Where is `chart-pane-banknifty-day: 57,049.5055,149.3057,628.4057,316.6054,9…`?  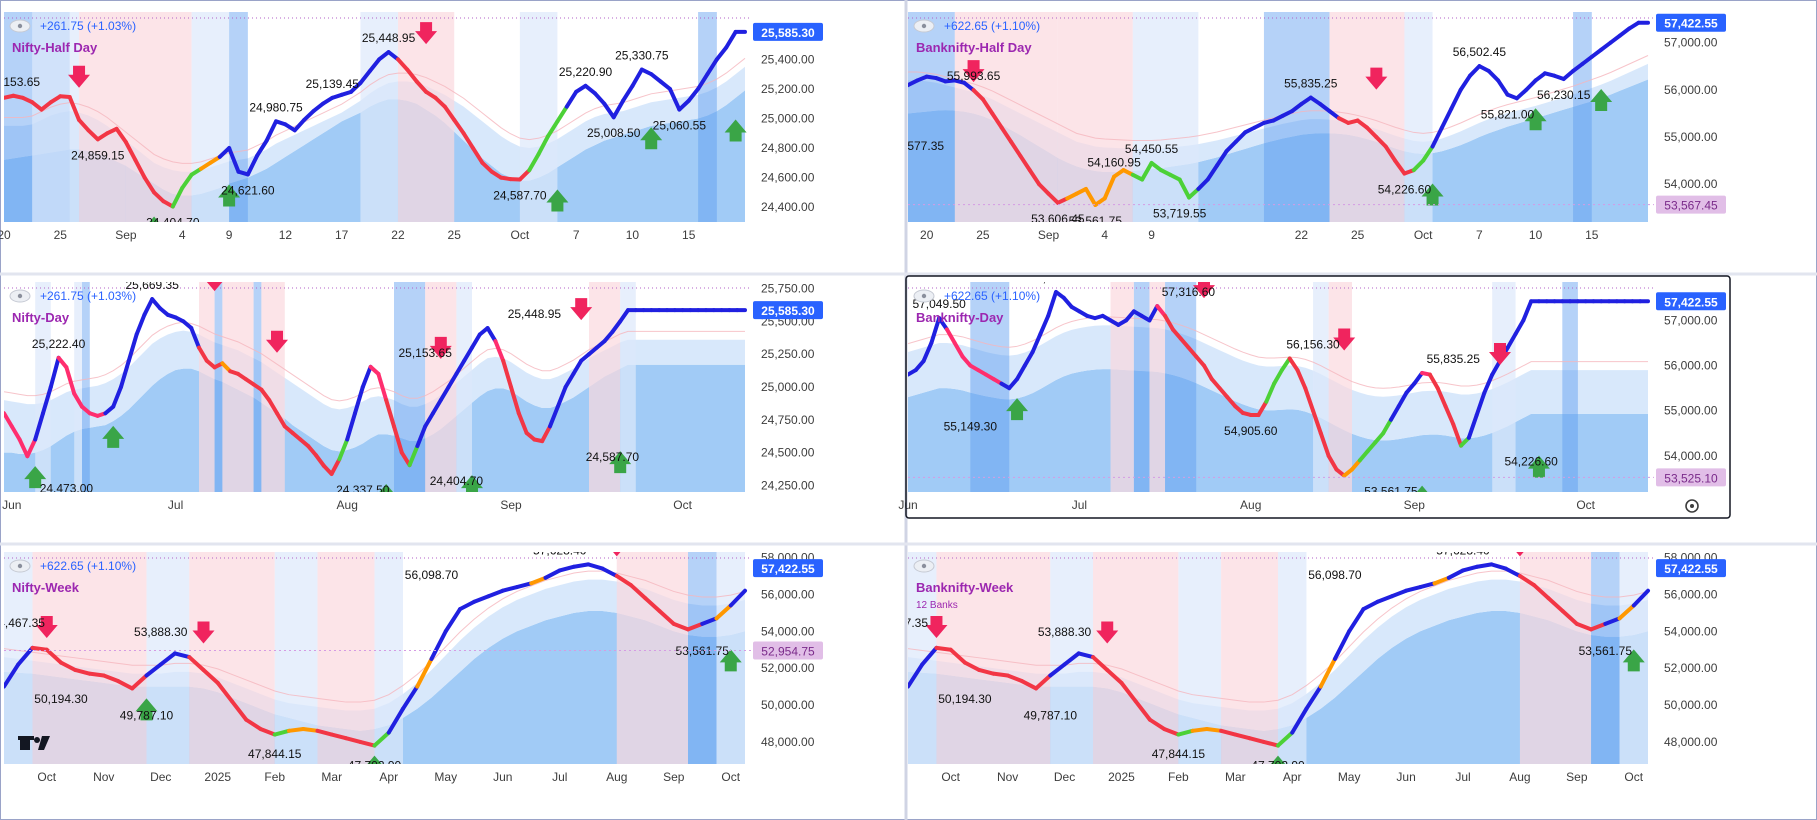
chart-pane-banknifty-day: 57,049.5055,149.3057,628.4057,316.6054,9… is located at coordinates (1314, 394).